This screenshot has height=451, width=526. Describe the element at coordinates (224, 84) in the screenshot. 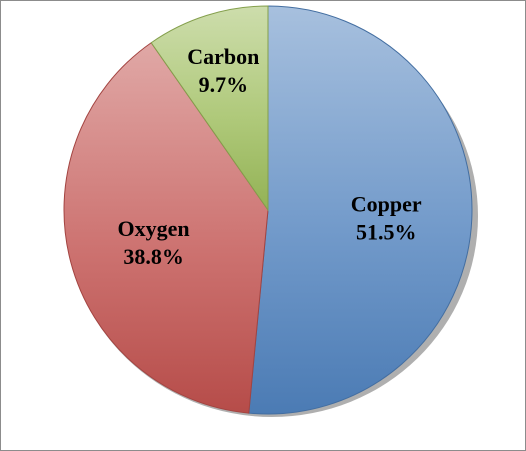

I see `slice-value-carbon: 9.7%` at that location.